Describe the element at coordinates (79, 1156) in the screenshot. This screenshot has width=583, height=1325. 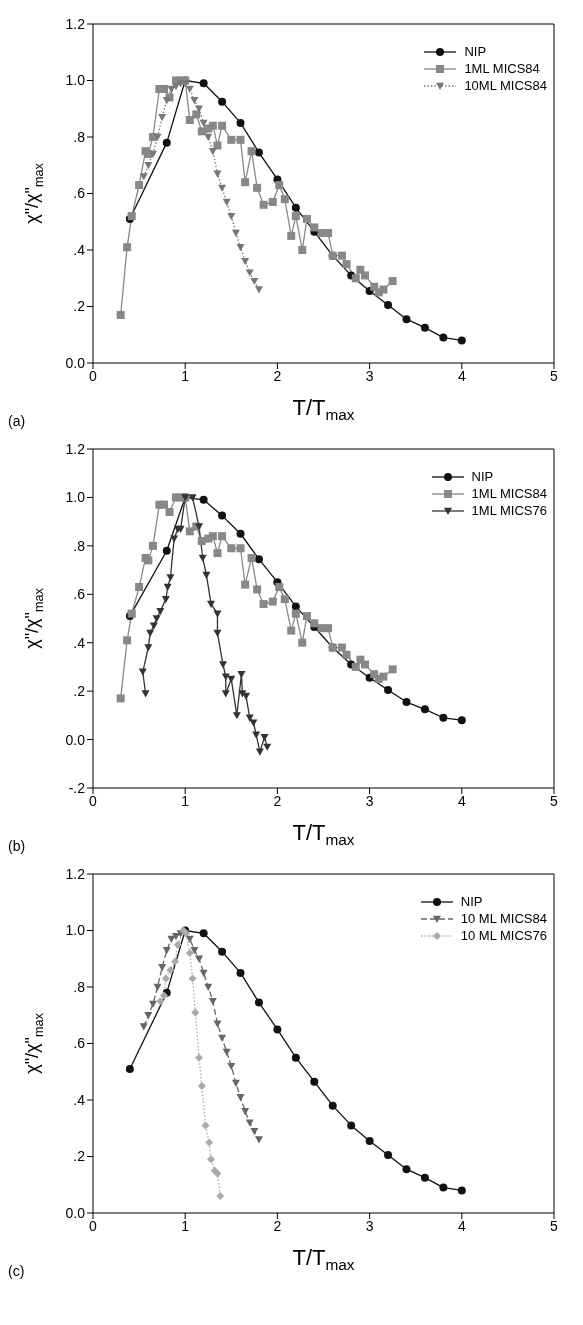
I see `y-tick-label: .2` at that location.